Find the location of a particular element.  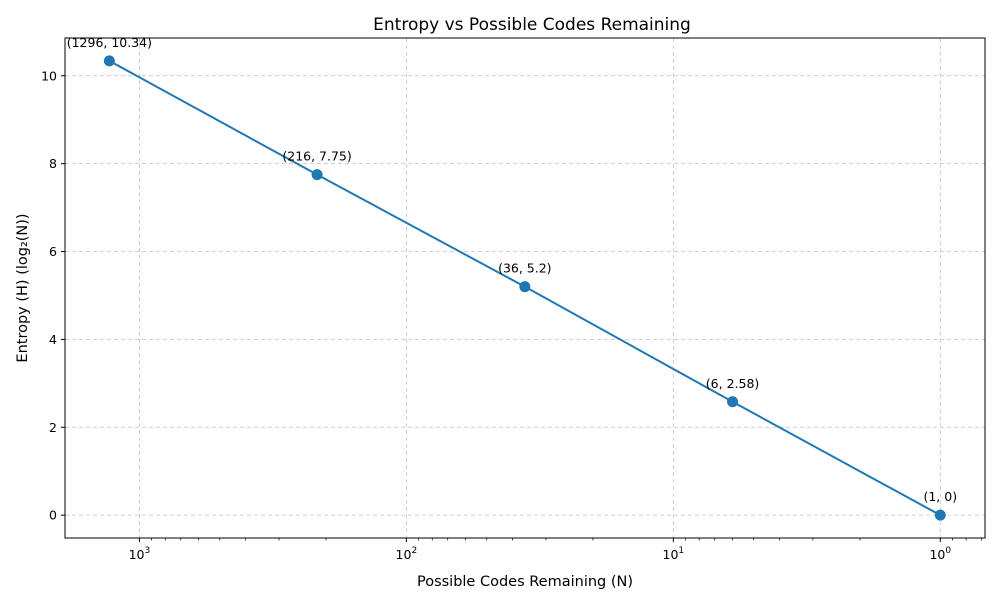

x-tick-label: 10² is located at coordinates (407, 554).